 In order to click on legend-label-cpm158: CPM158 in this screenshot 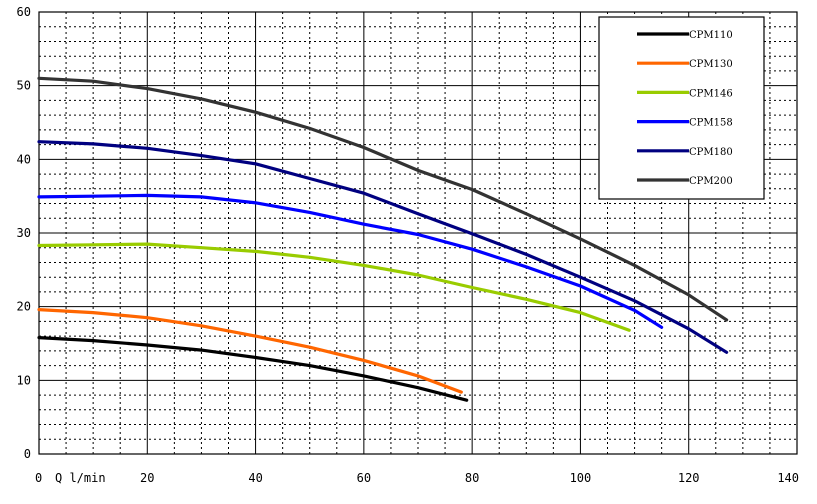, I will do `click(711, 123)`.